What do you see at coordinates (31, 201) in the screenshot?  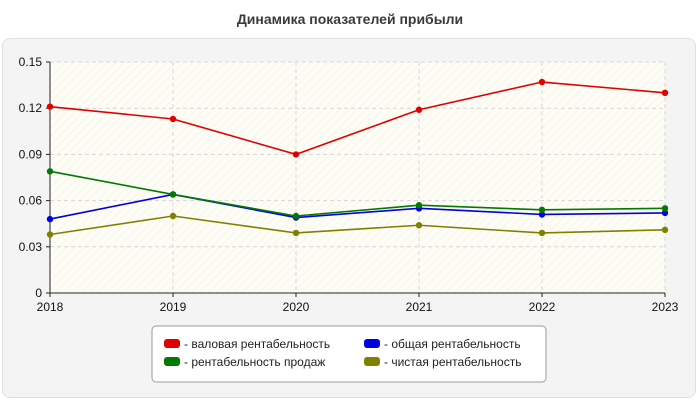 I see `y-tick-label: 0.06` at bounding box center [31, 201].